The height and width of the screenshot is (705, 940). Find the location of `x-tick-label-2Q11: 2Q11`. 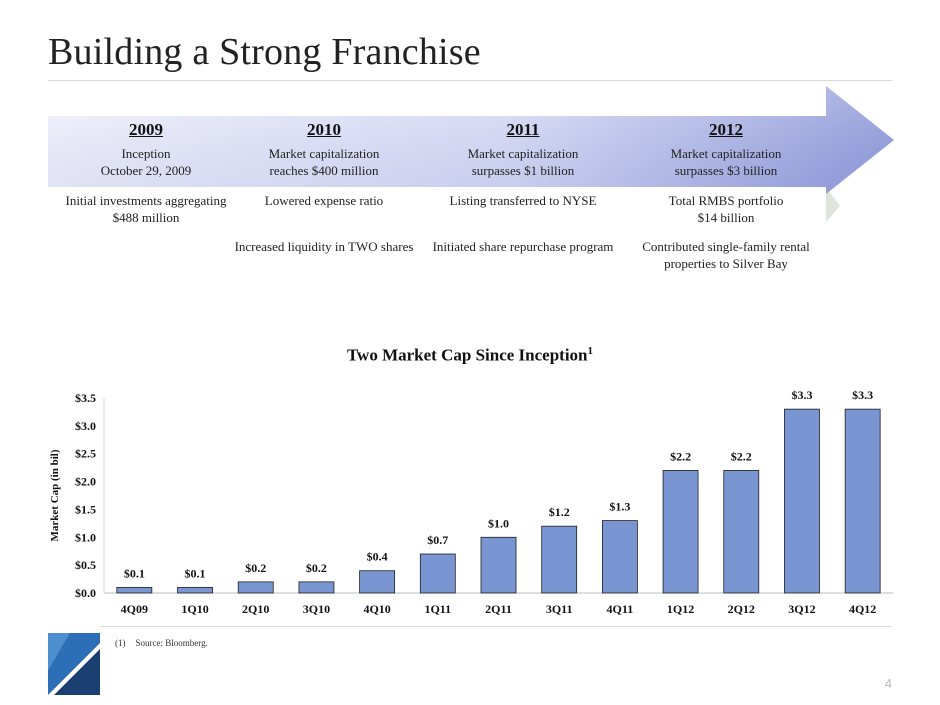

x-tick-label-2Q11: 2Q11 is located at coordinates (498, 609).